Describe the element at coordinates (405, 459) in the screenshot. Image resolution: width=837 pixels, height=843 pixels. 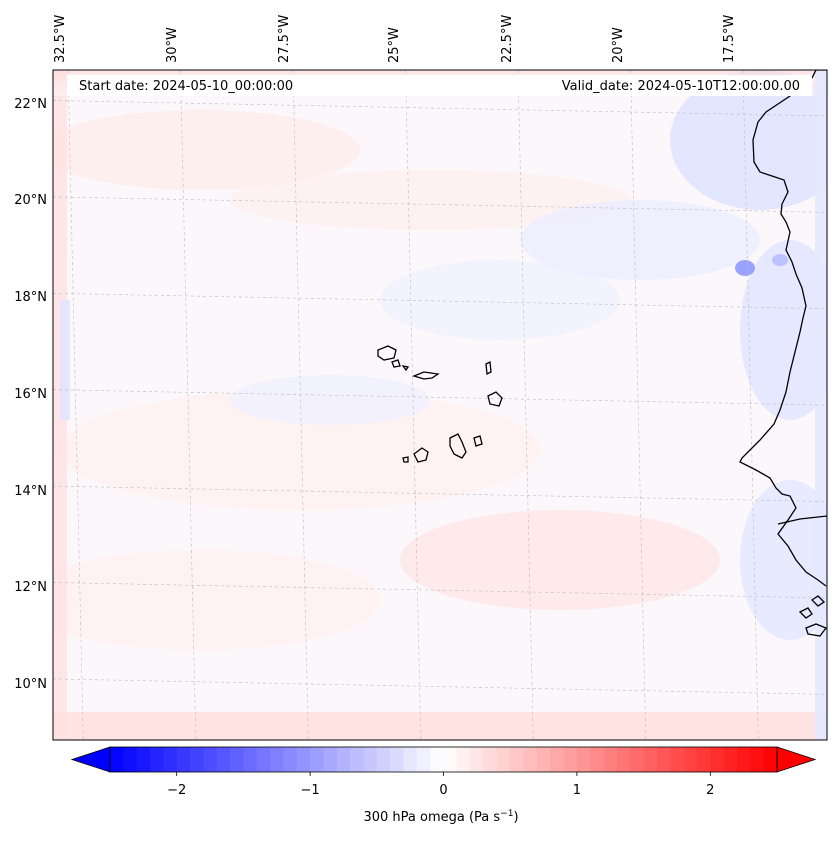
I see `island-brava` at that location.